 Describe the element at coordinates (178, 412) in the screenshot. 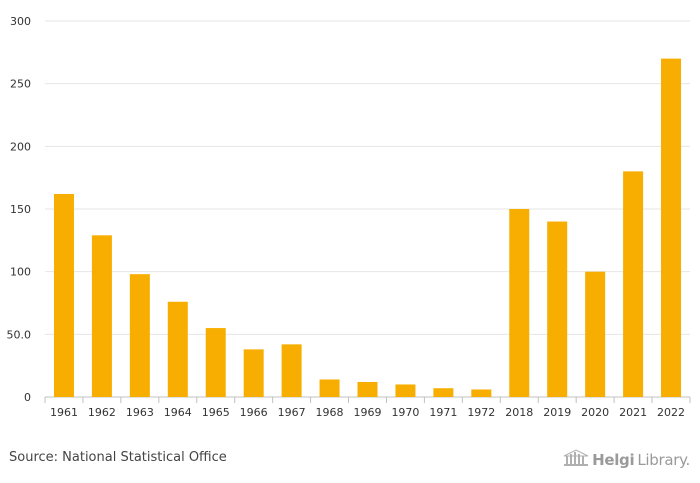

I see `x-tick-label: 1964` at that location.